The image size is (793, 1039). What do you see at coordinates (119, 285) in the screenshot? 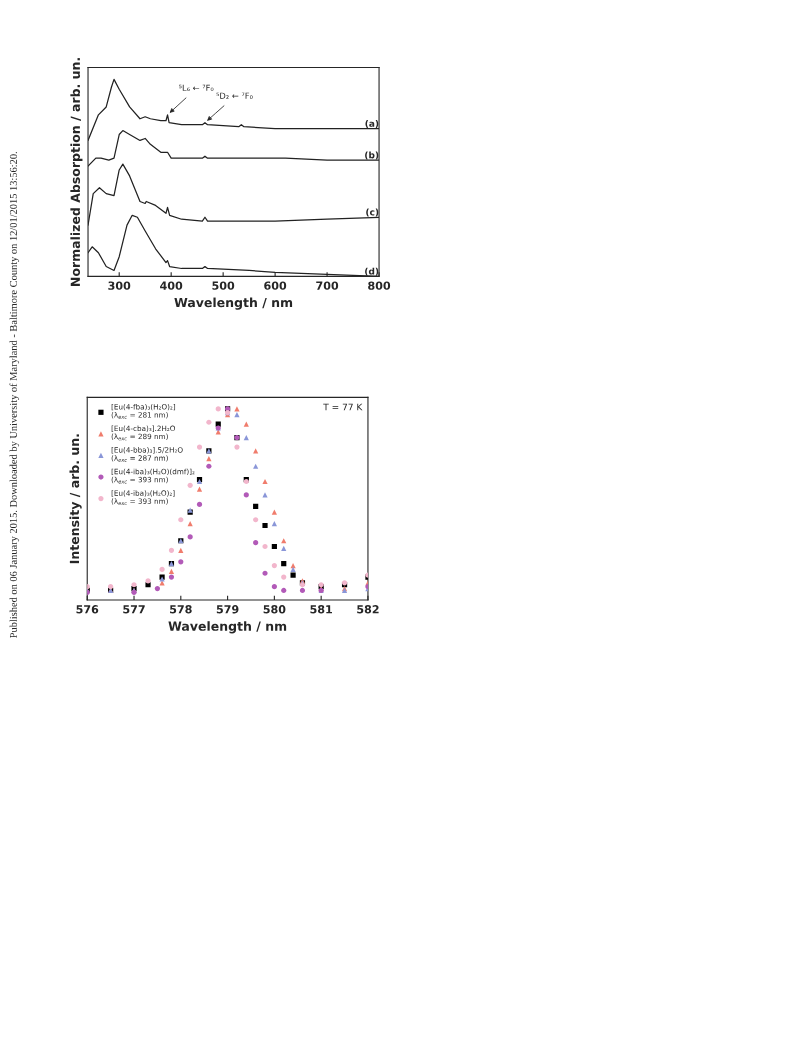
I see `x-tick-label: 300` at bounding box center [119, 285].